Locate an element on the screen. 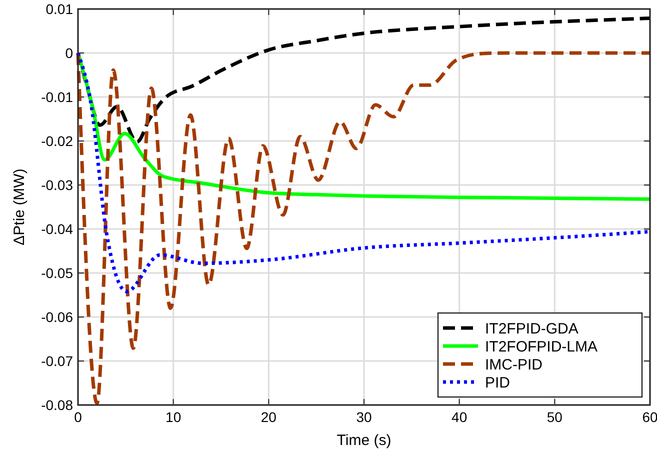  y-tick-label: 0.01 is located at coordinates (60, 8).